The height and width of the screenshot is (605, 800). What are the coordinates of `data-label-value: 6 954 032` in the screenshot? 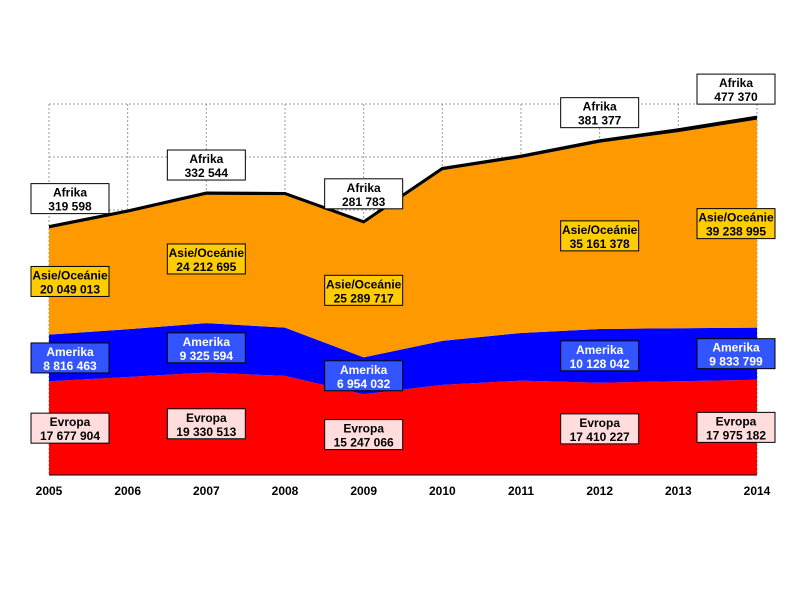 It's located at (364, 384).